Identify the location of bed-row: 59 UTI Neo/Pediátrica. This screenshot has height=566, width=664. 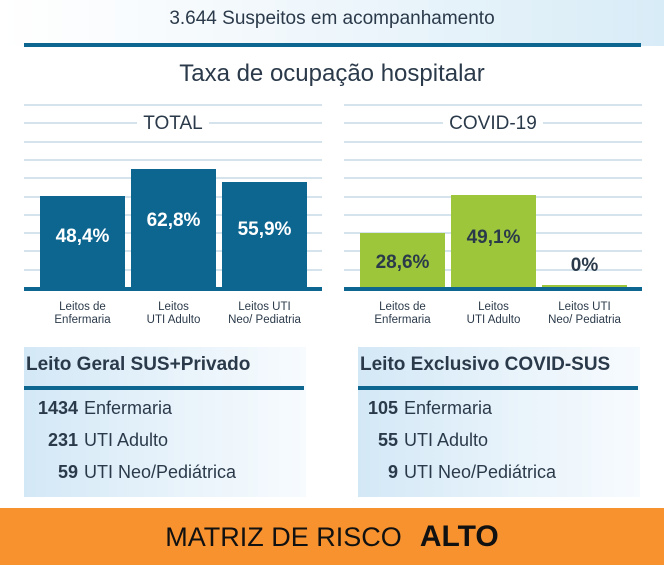
(130, 472).